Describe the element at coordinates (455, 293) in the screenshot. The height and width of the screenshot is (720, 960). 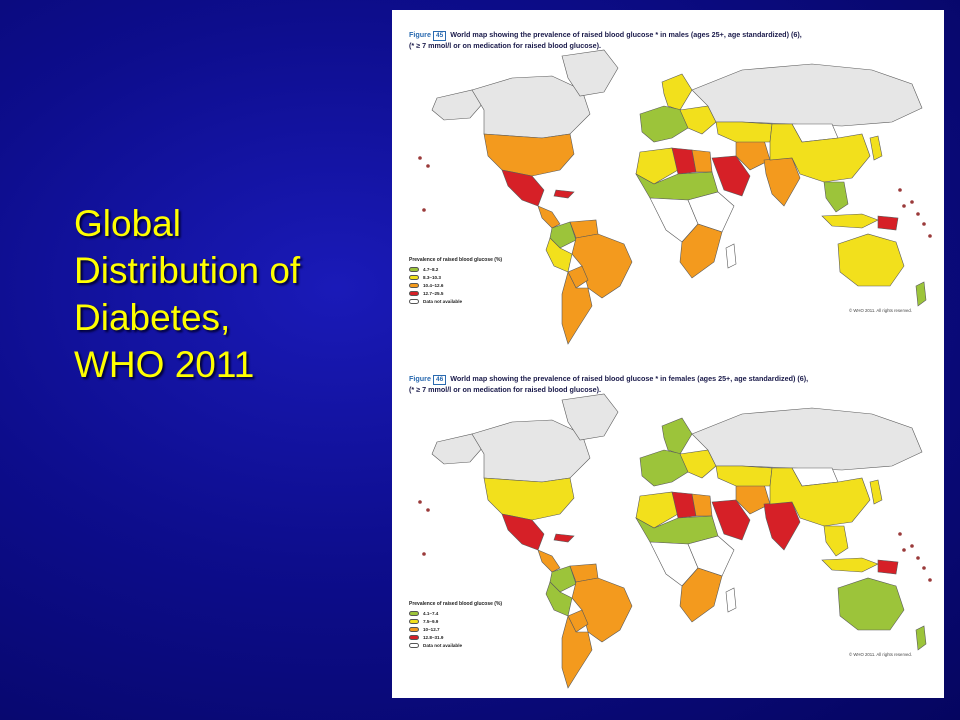
I see `legend-item: 12.7–25.5` at that location.